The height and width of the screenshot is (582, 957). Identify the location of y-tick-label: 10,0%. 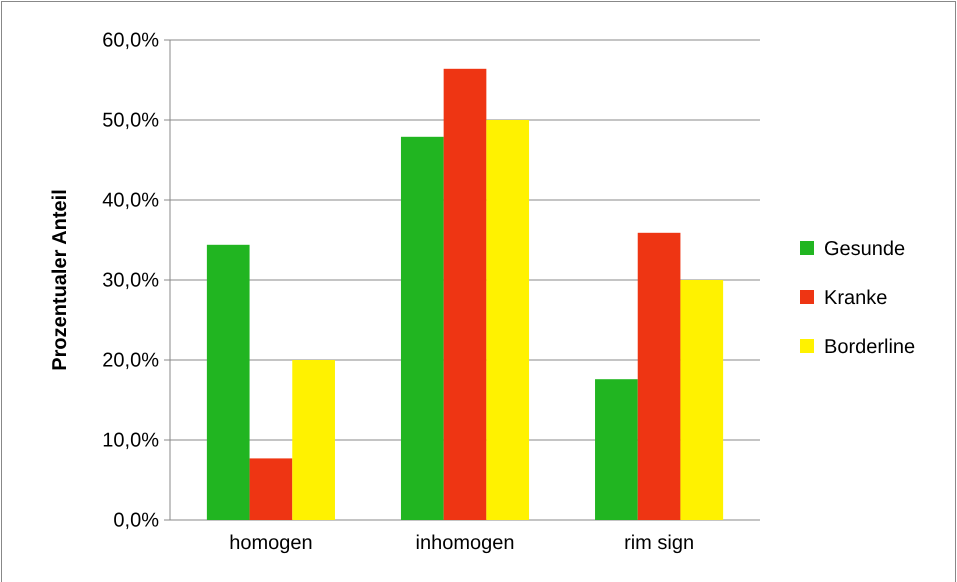
(131, 440).